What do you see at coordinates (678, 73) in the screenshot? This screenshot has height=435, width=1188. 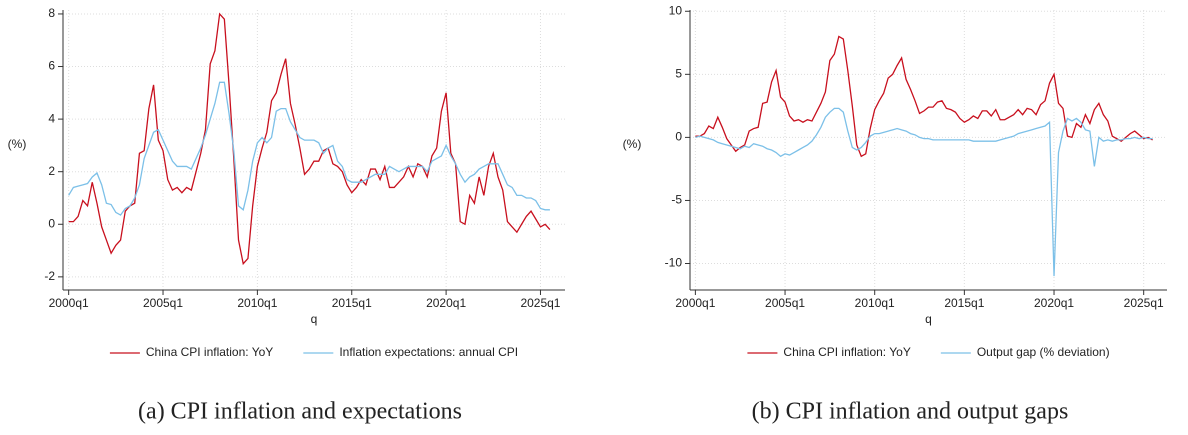 I see `y-tick-label: 5` at bounding box center [678, 73].